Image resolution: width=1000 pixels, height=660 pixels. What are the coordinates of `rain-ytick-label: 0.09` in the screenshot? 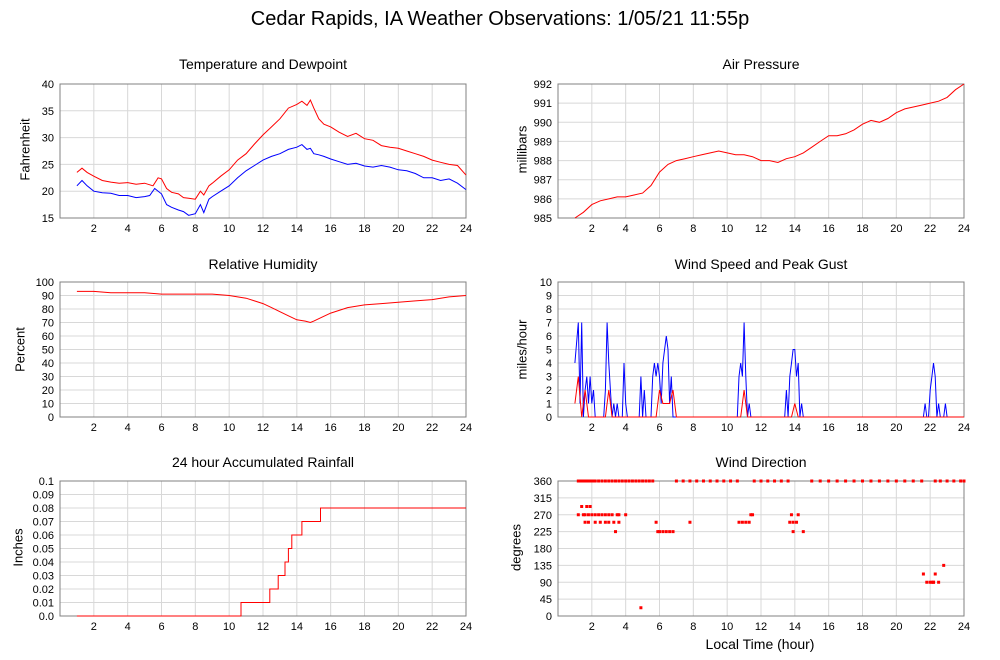 It's located at (43, 496).